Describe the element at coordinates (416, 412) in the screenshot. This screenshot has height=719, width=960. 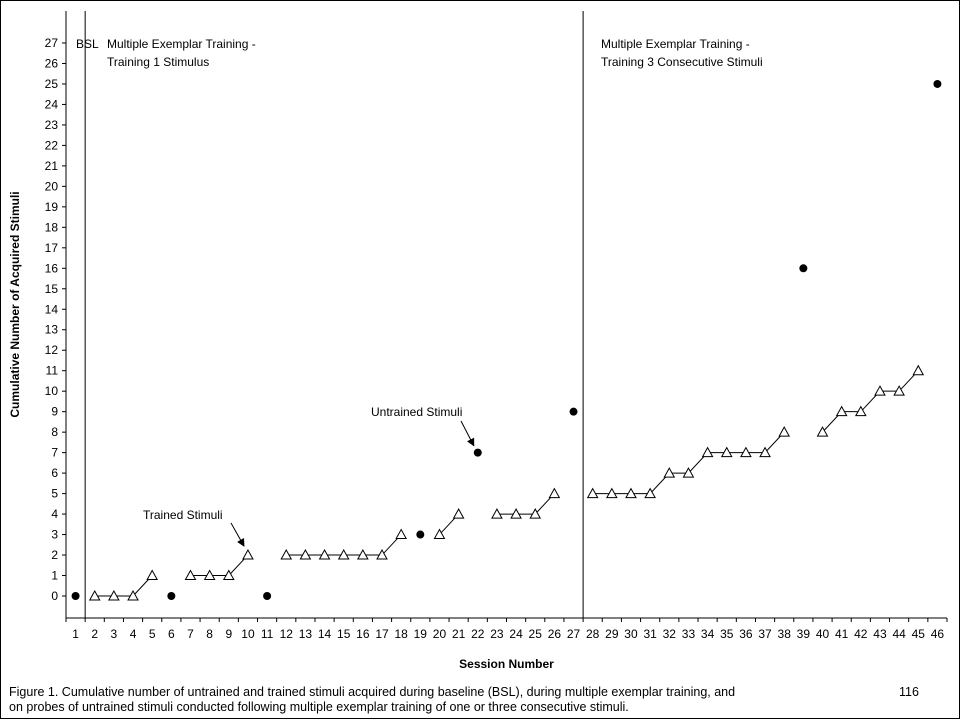
I see `annotation-untrained-stimuli: Untrained Stimuli` at that location.